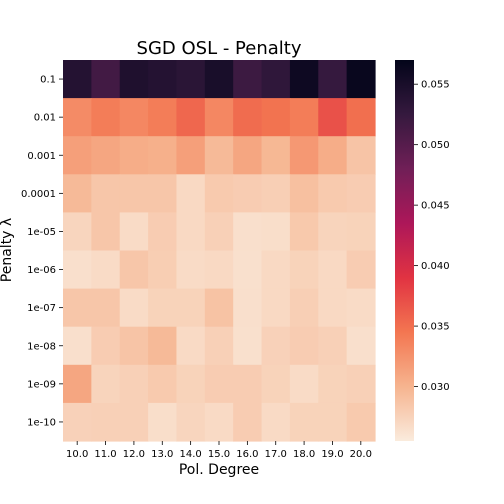  What do you see at coordinates (41, 346) in the screenshot?
I see `y-tick-label: 1e-08` at bounding box center [41, 346].